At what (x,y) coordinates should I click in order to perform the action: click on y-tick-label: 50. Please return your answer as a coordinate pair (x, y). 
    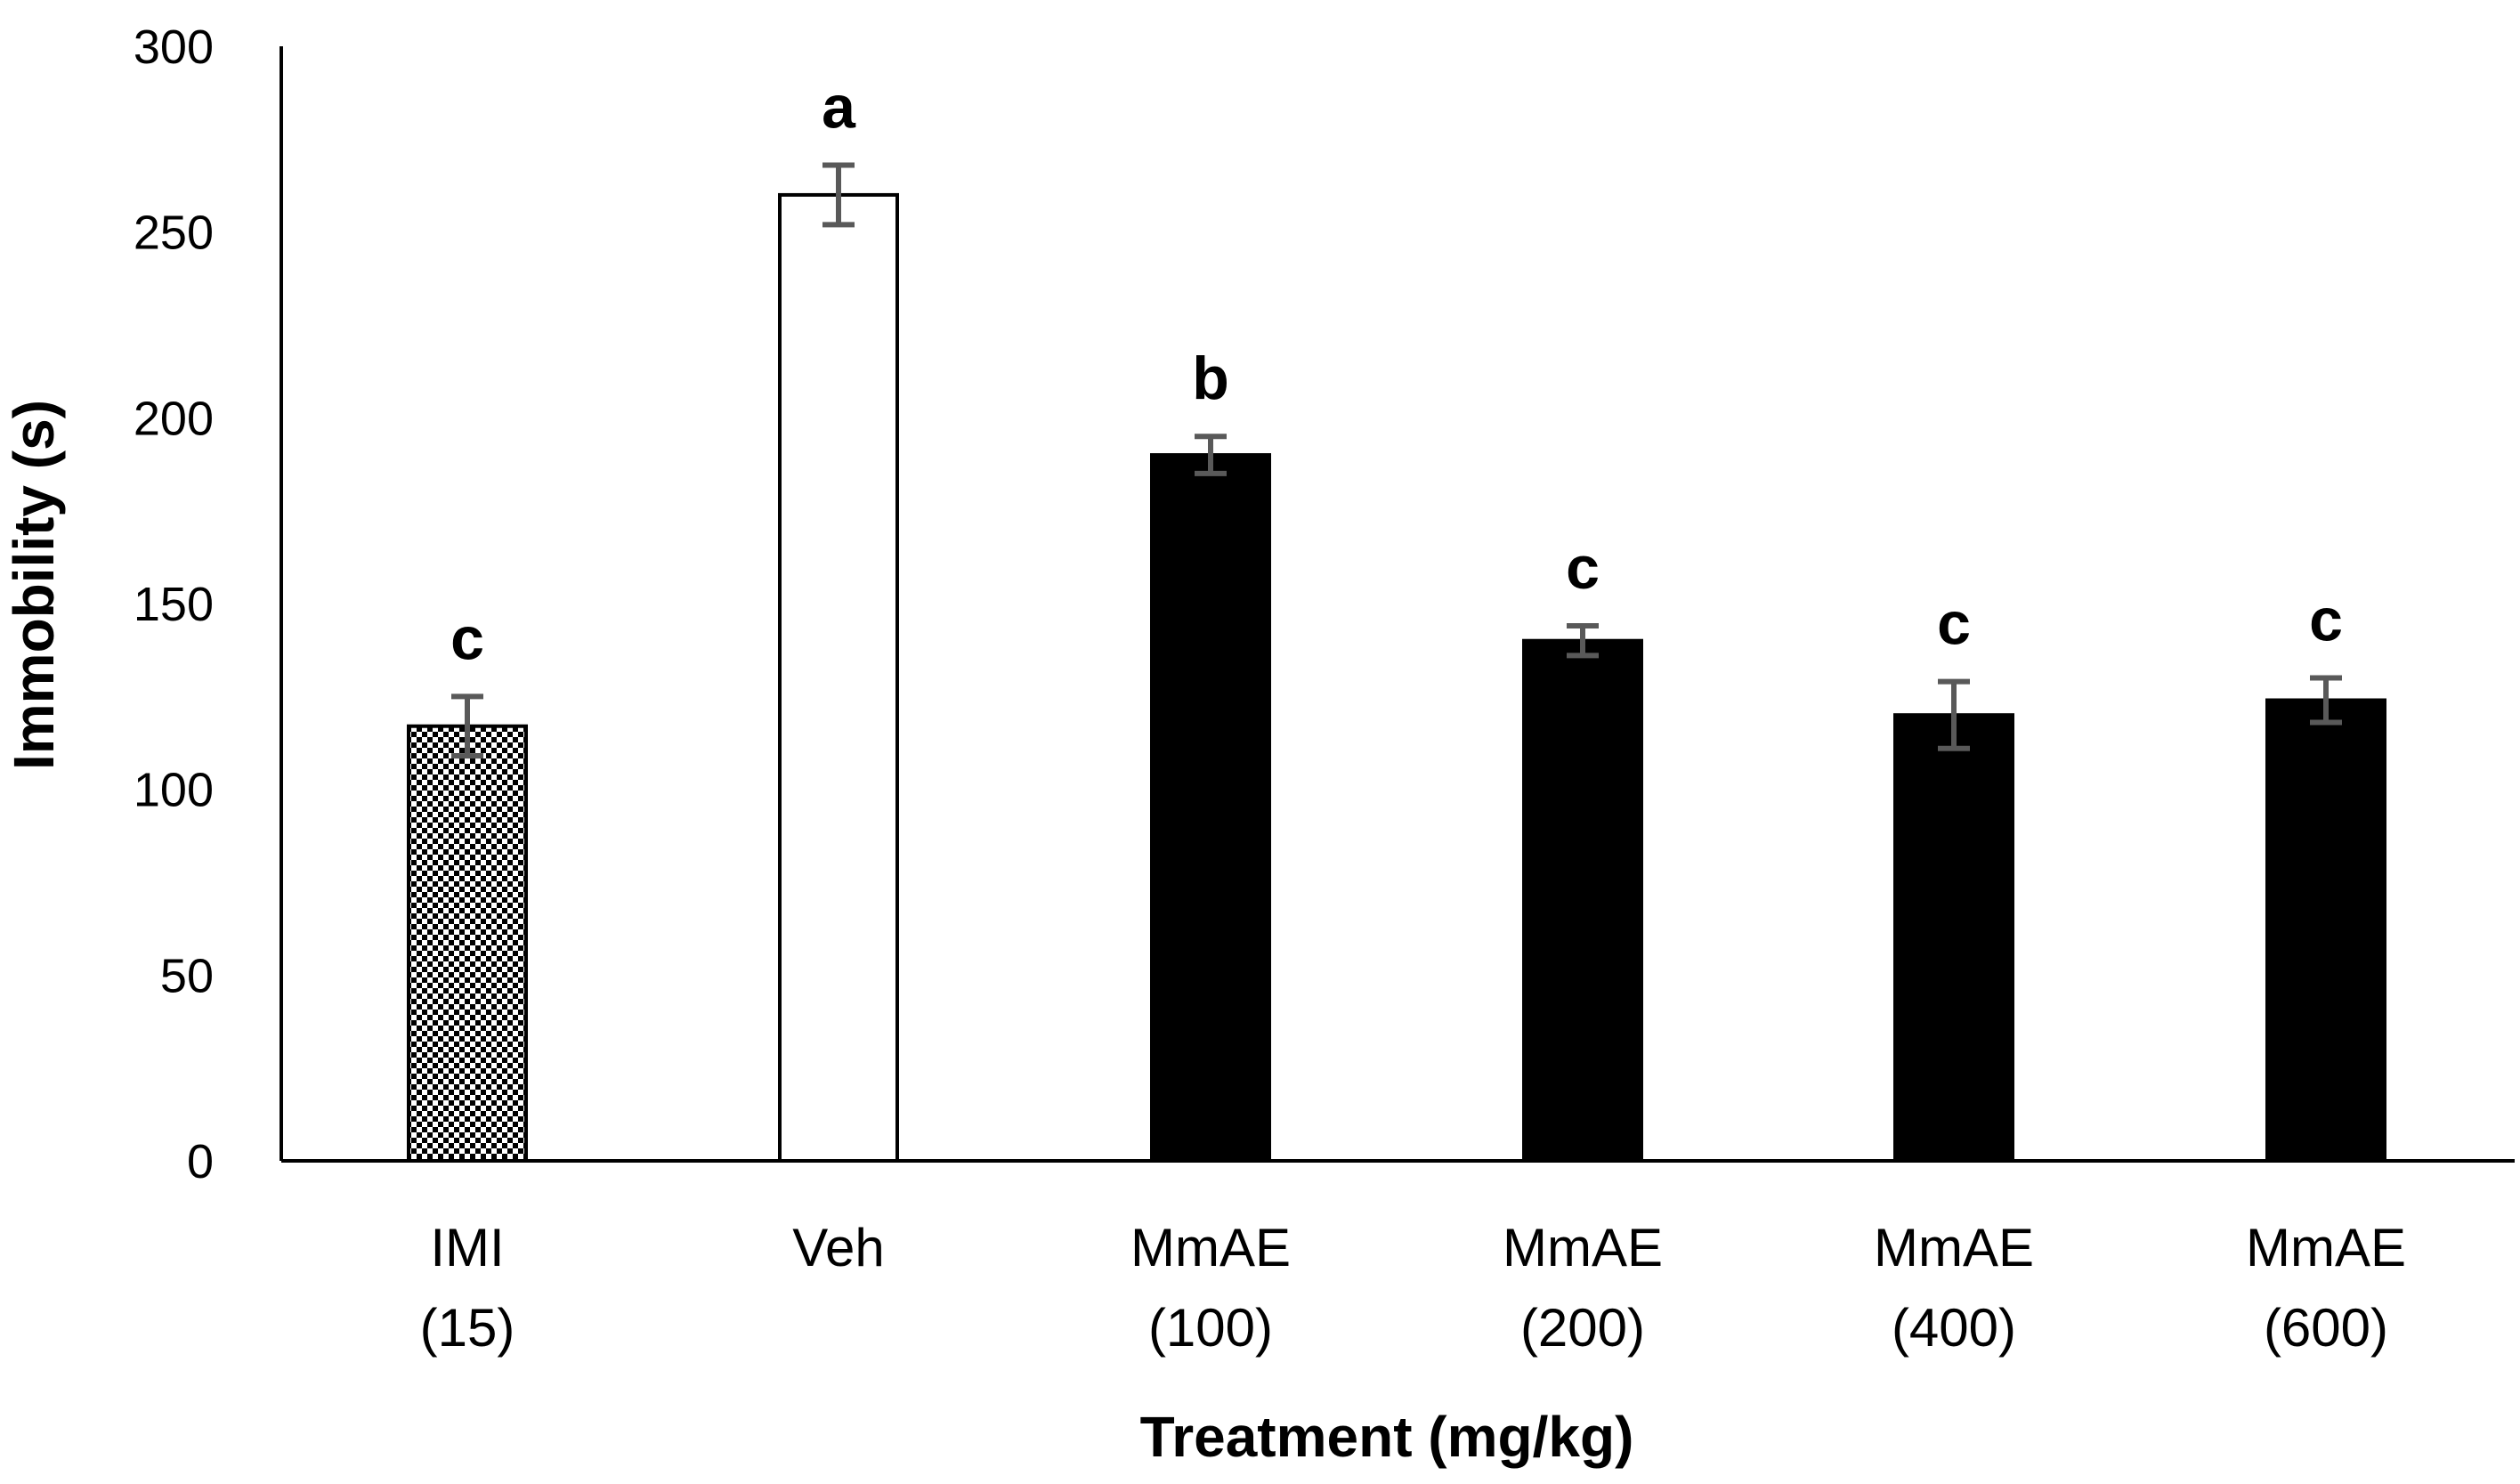
    Looking at the image, I should click on (187, 975).